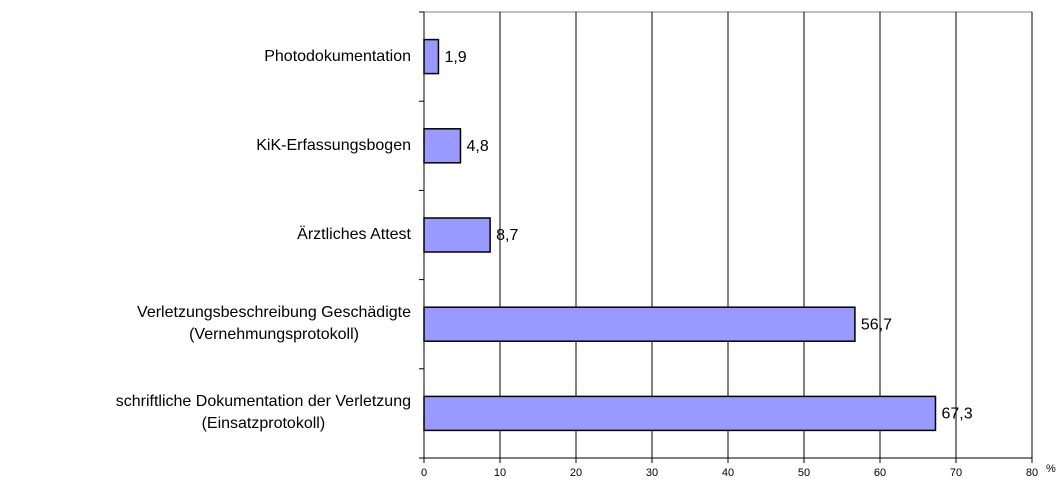 Image resolution: width=1059 pixels, height=484 pixels. Describe the element at coordinates (1051, 469) in the screenshot. I see `x-axis-label: %` at that location.